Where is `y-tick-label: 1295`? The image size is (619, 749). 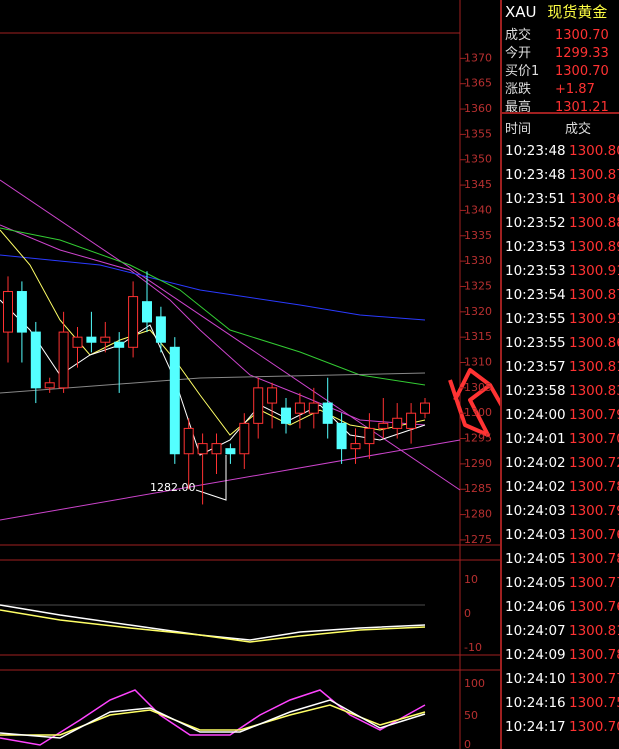 y-tick-label: 1295 is located at coordinates (478, 438).